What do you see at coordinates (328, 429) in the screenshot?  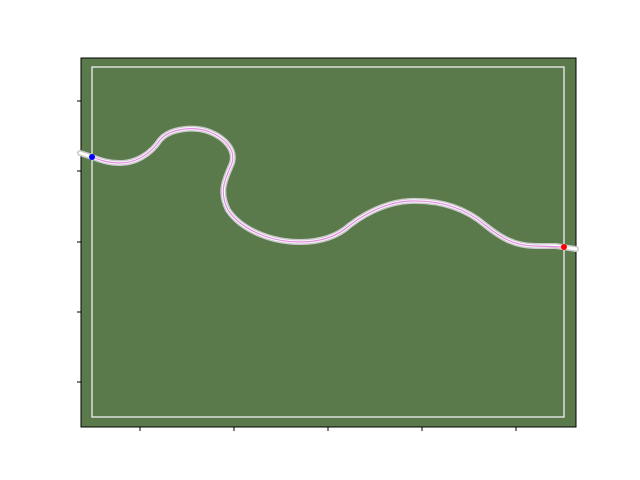 I see `x-axis-ticks` at bounding box center [328, 429].